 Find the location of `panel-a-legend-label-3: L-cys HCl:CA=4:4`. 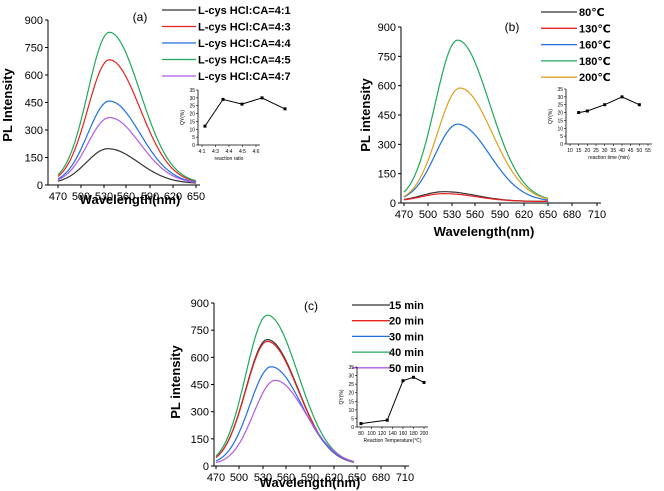

panel-a-legend-label-3: L-cys HCl:CA=4:4 is located at coordinates (244, 44).